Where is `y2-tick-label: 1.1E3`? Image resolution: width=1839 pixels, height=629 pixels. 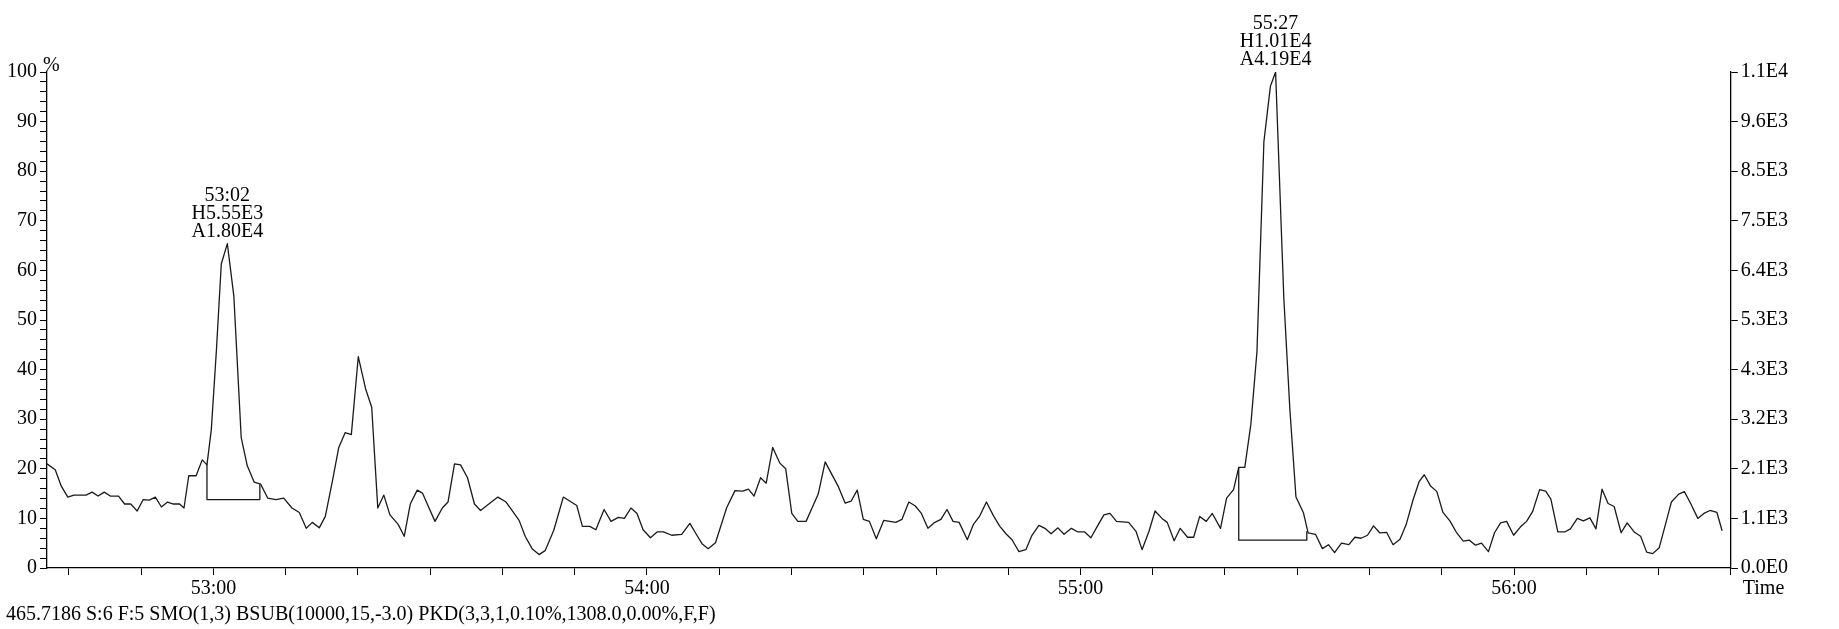
y2-tick-label: 1.1E3 is located at coordinates (1764, 516).